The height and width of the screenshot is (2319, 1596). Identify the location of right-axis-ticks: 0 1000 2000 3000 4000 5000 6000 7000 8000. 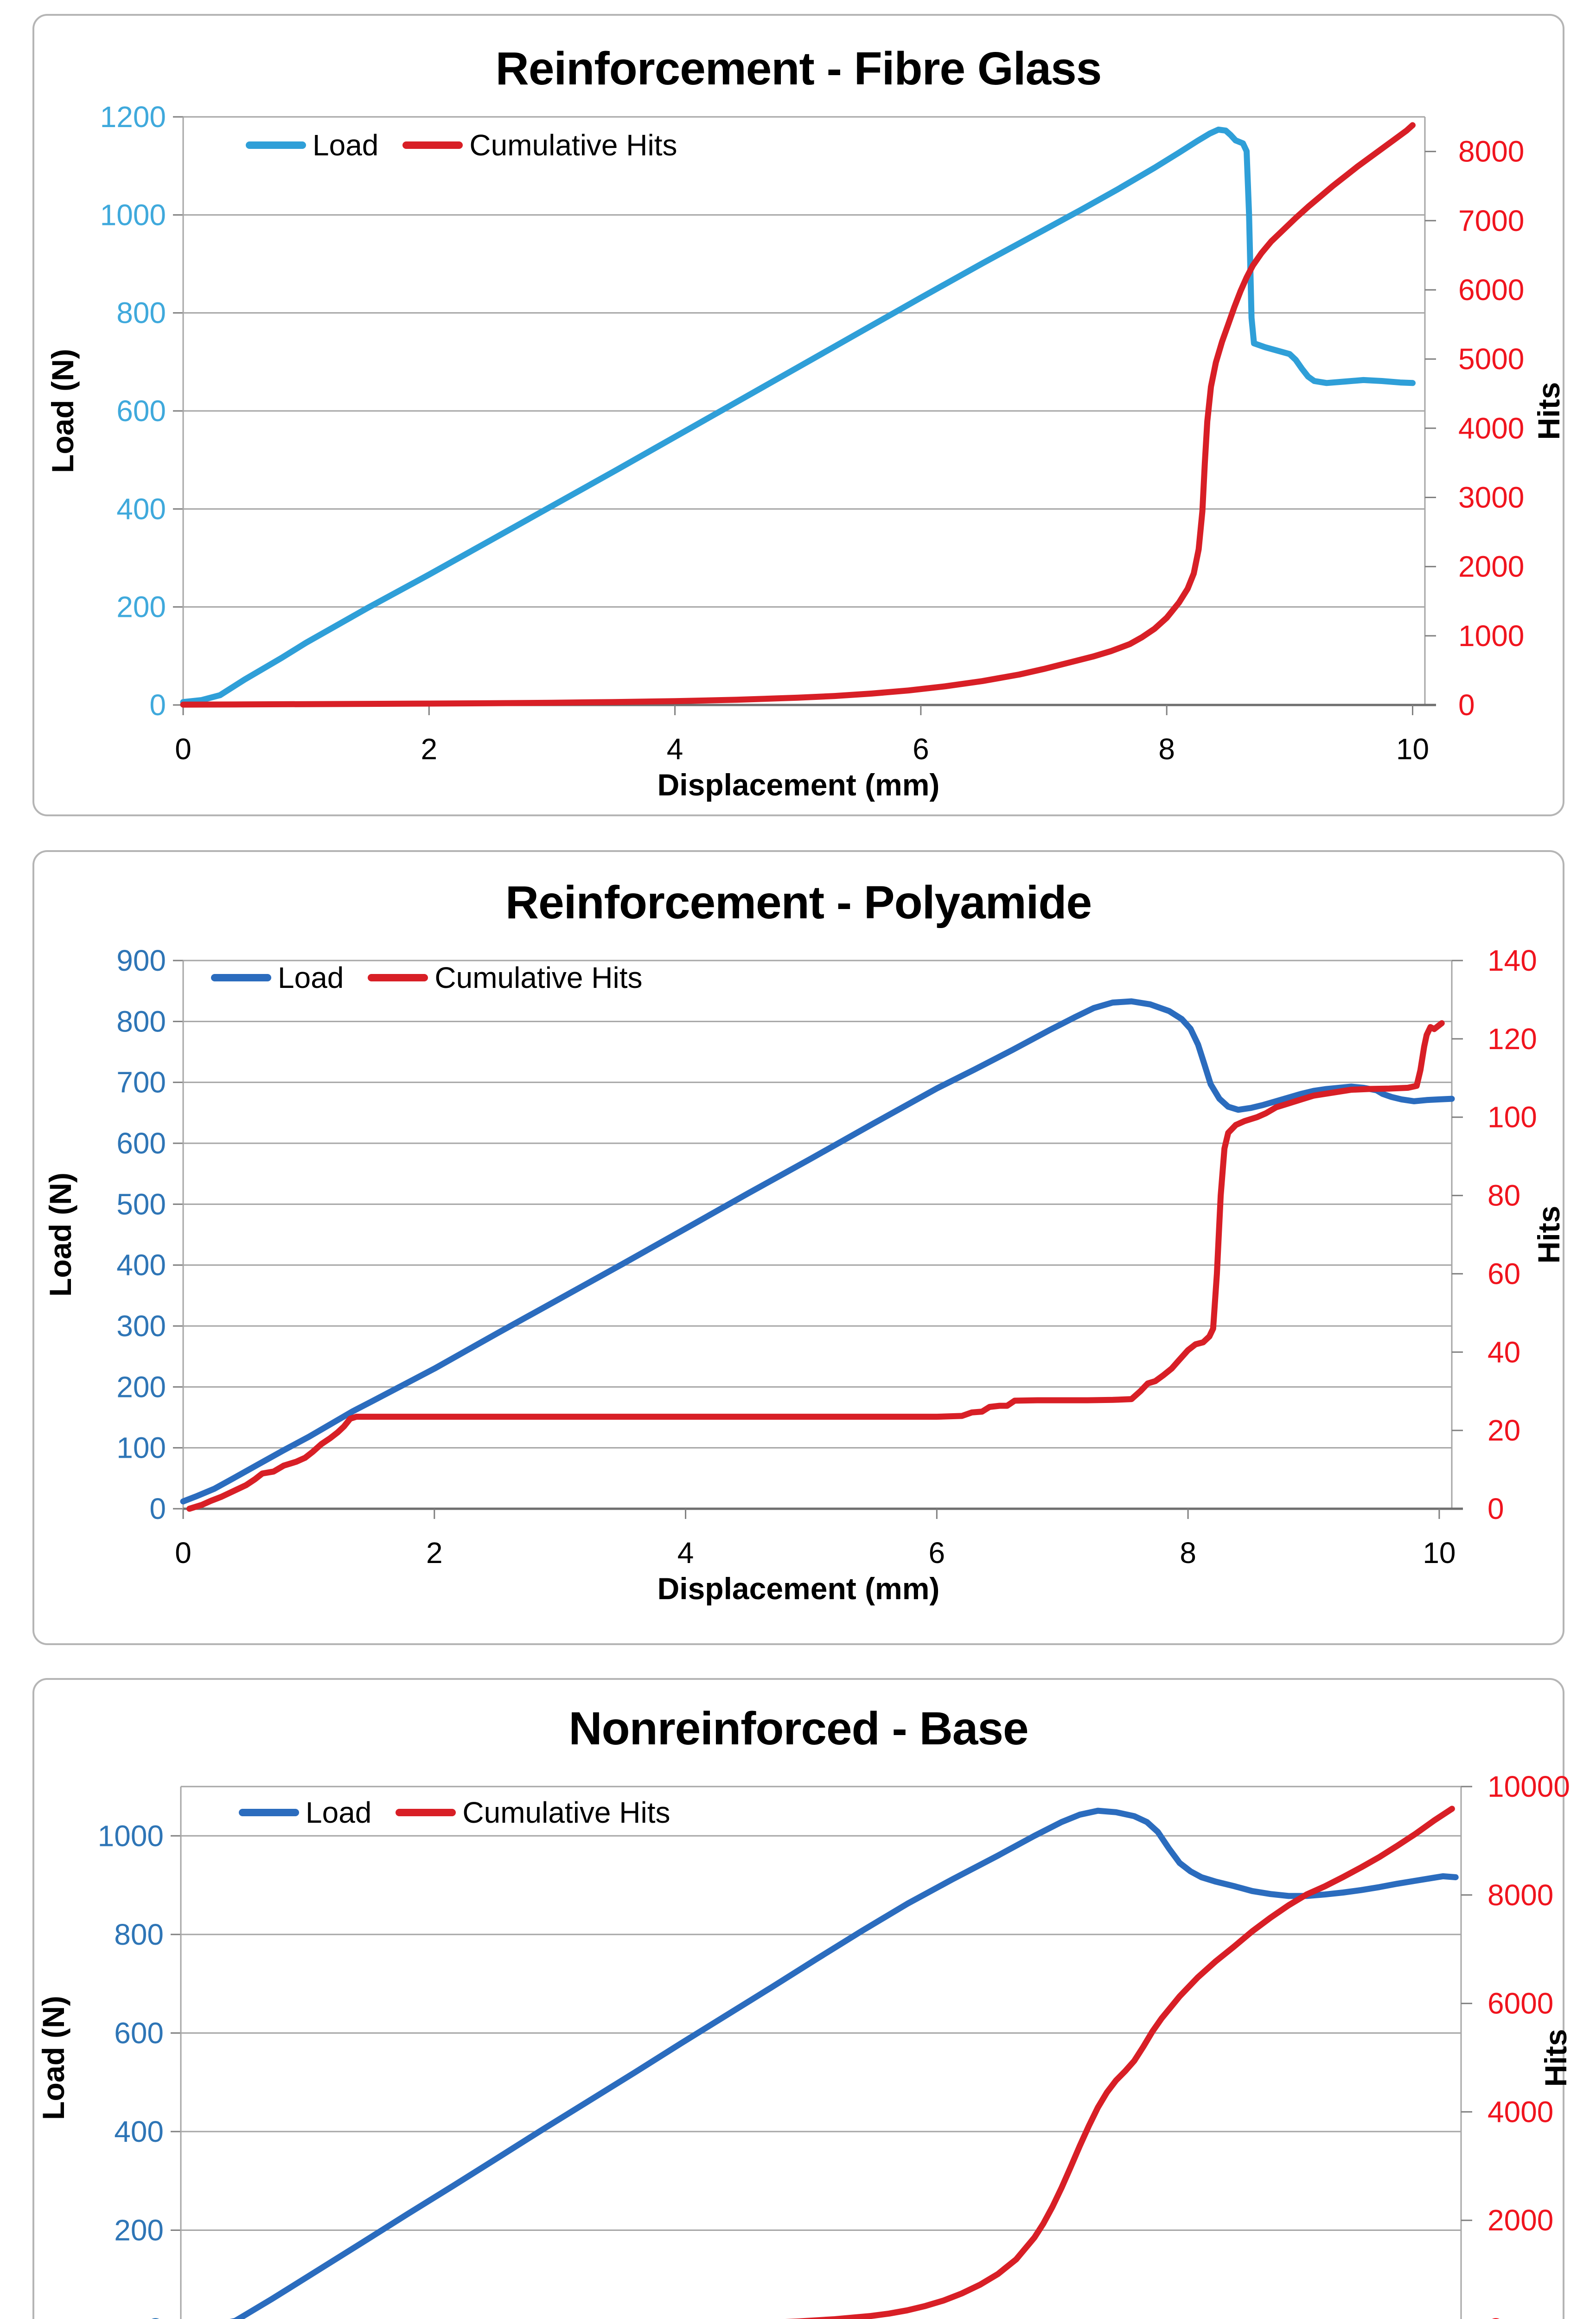
(1474, 428).